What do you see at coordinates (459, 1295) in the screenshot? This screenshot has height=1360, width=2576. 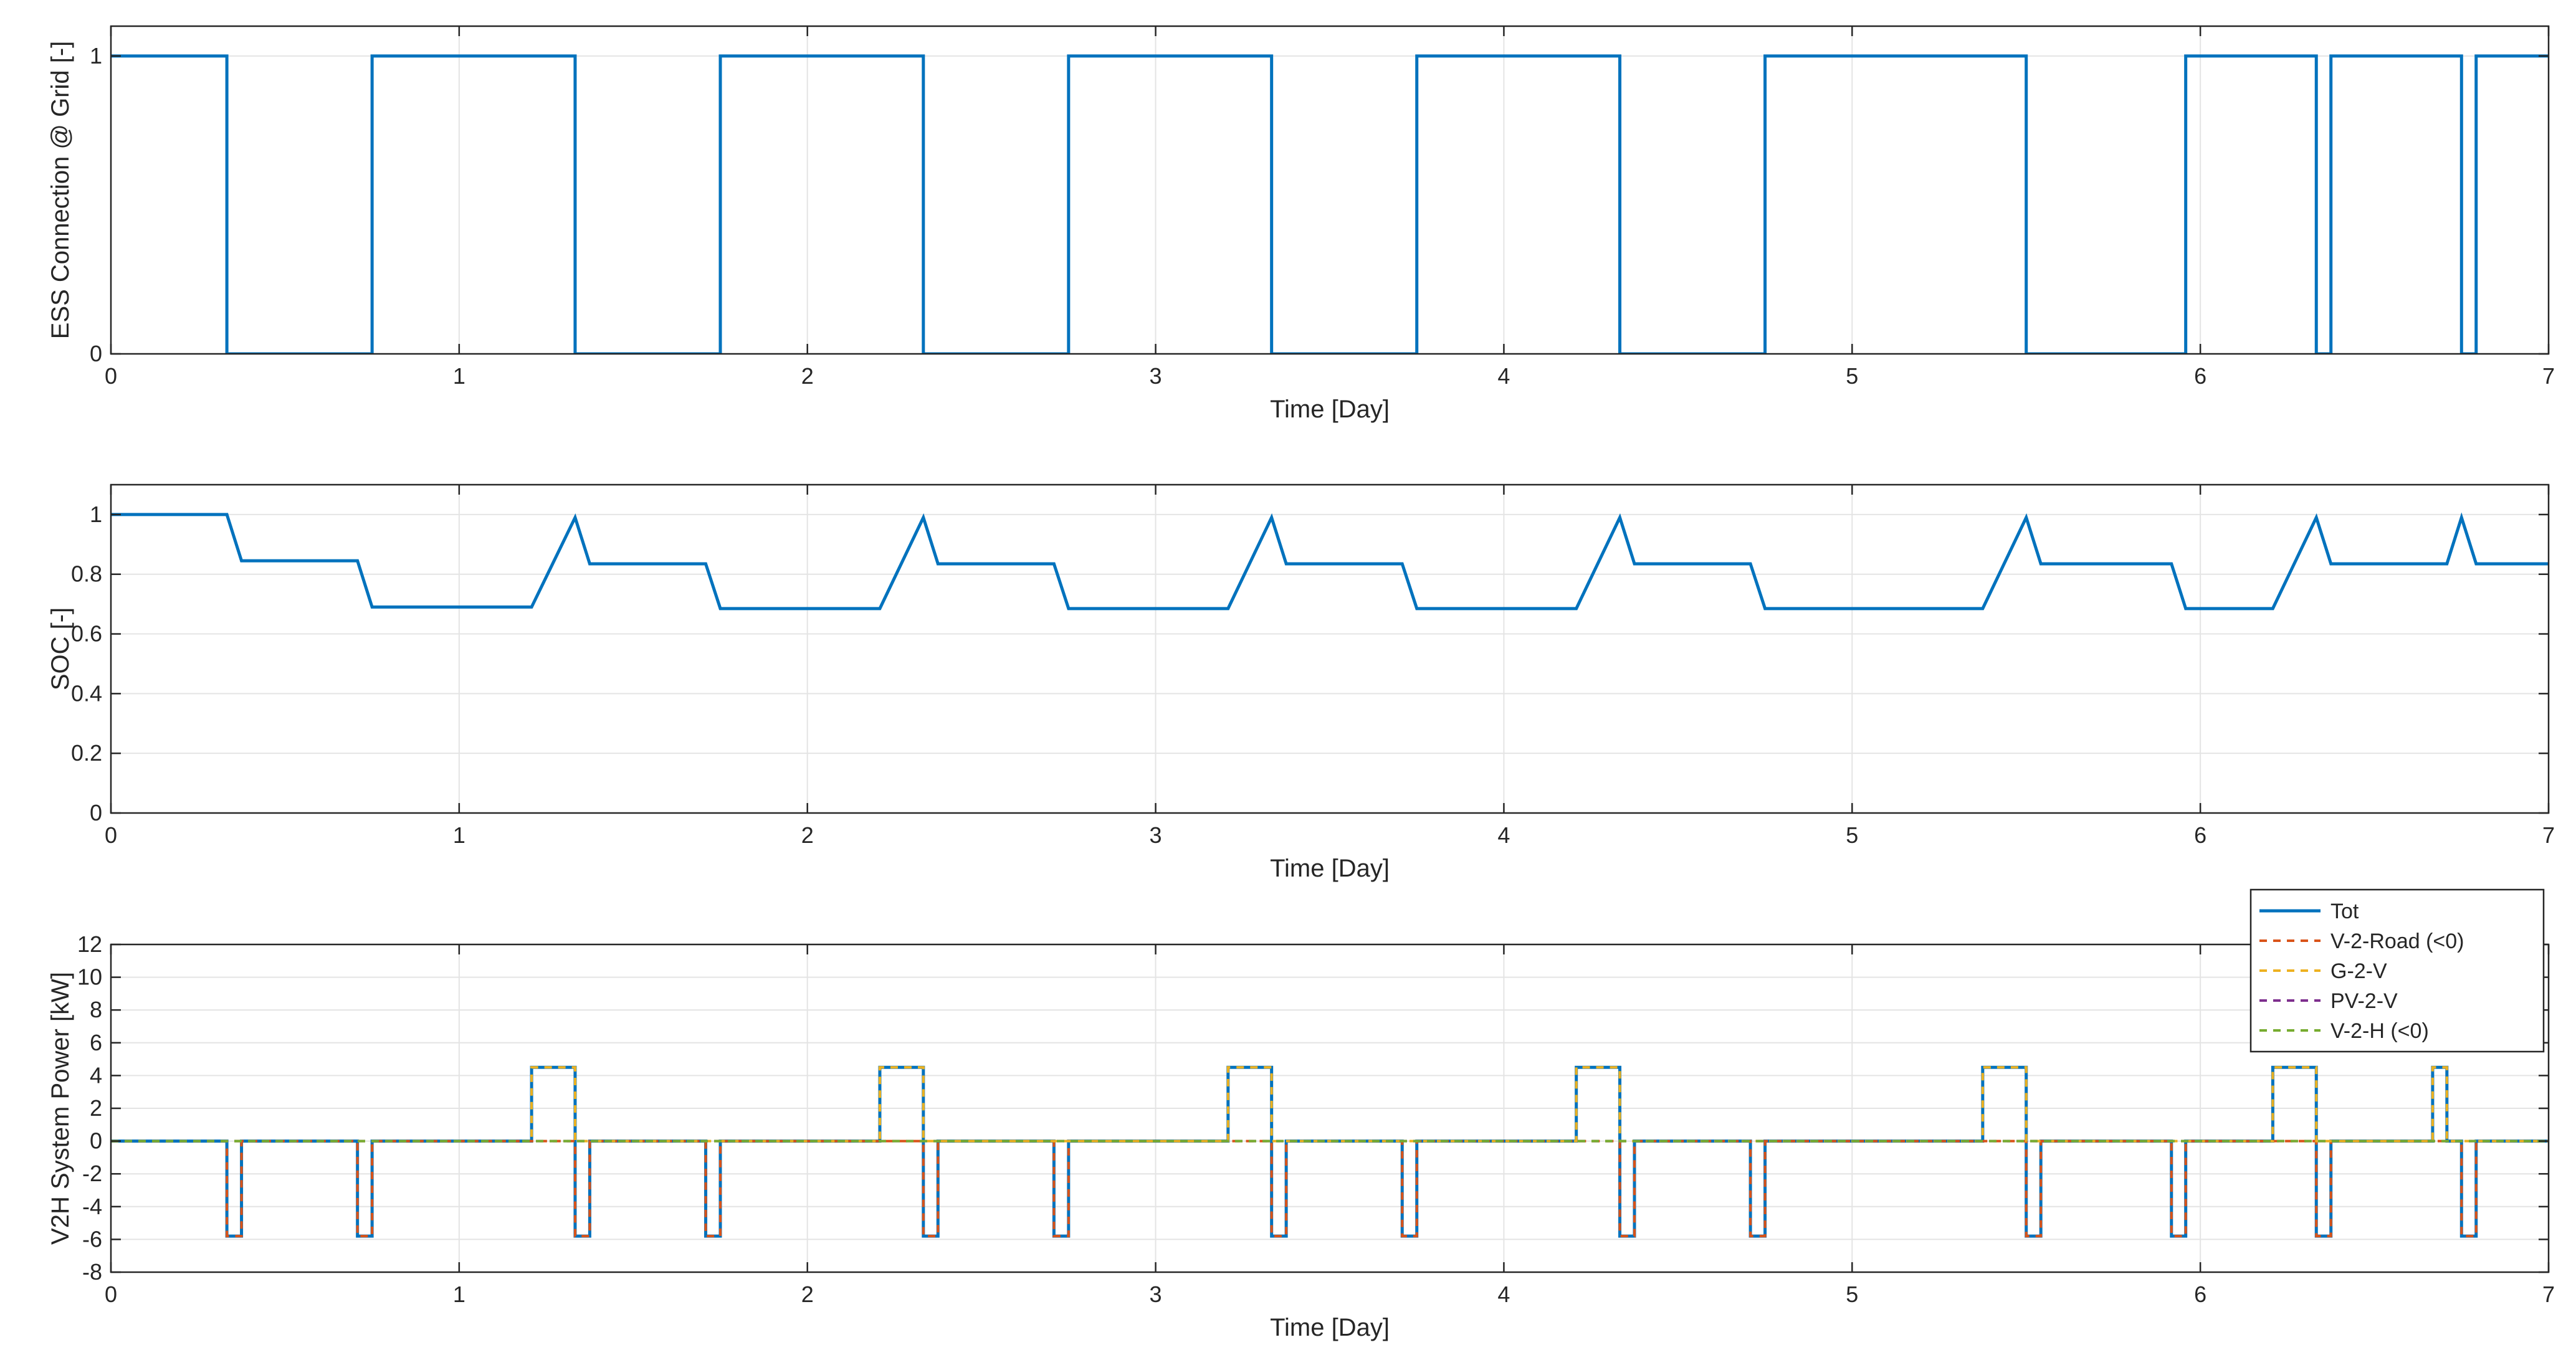 I see `v2h-power-x-tick-label: 1` at bounding box center [459, 1295].